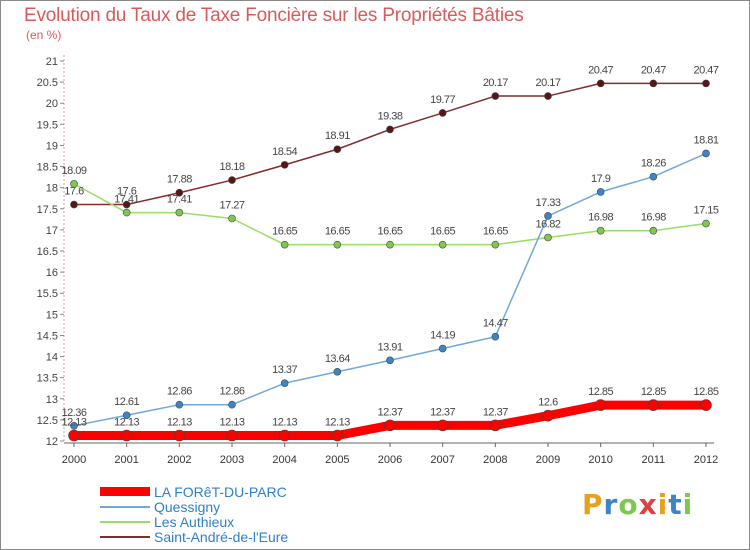  Describe the element at coordinates (706, 460) in the screenshot. I see `x-tick-label: 2012` at that location.